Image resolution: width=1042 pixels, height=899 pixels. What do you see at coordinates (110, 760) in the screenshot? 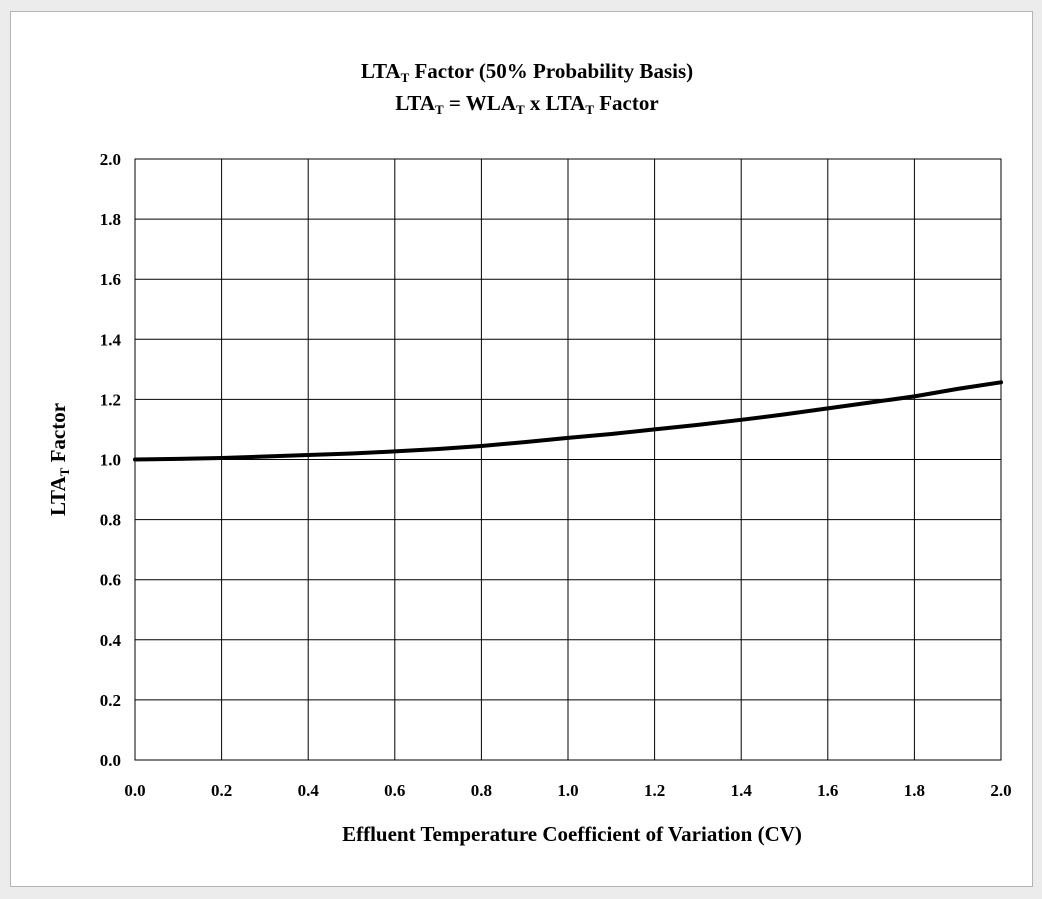
I see `y-tick-label: 0.0` at bounding box center [110, 760].